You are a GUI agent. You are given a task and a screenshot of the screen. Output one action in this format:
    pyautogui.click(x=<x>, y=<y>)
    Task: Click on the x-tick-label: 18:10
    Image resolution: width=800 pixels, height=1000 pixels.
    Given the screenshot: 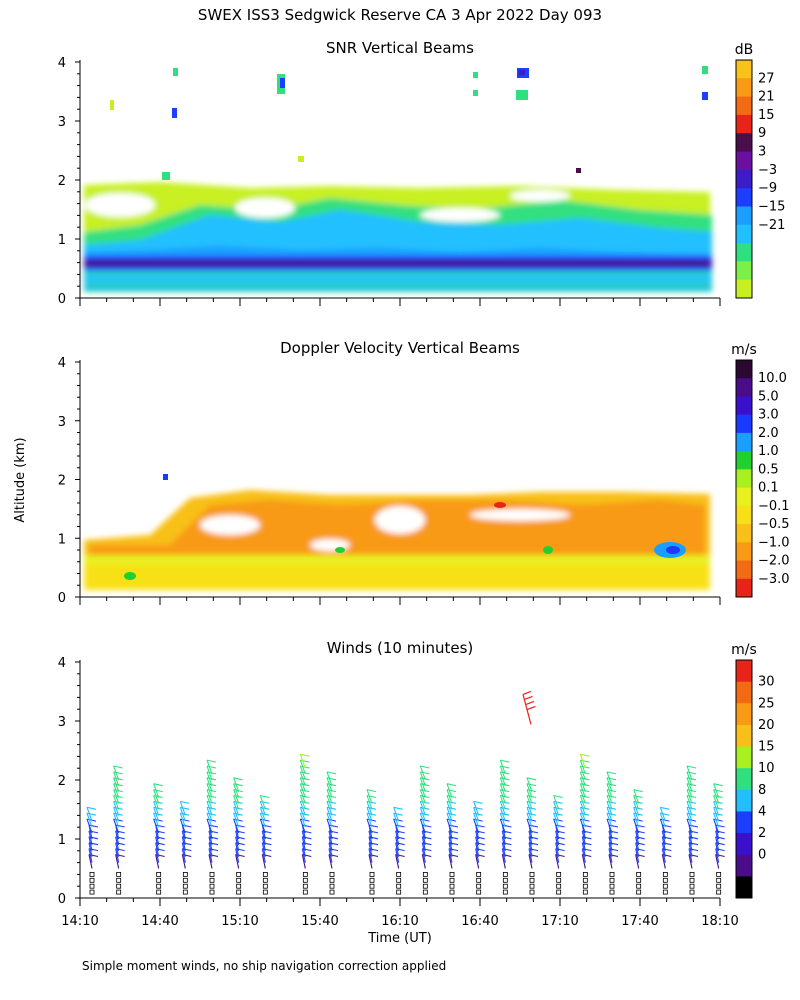 What is the action you would take?
    pyautogui.click(x=719, y=921)
    